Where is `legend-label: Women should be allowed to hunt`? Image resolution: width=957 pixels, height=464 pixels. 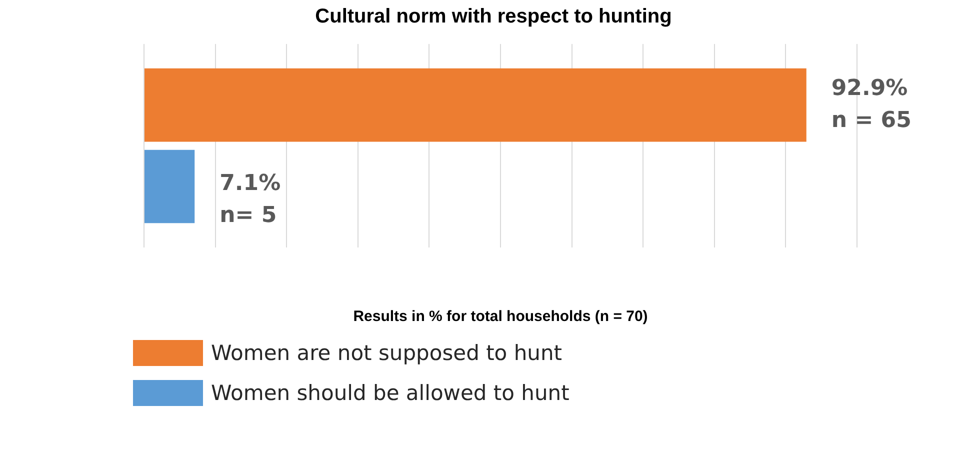
legend-label: Women should be allowed to hunt is located at coordinates (390, 393).